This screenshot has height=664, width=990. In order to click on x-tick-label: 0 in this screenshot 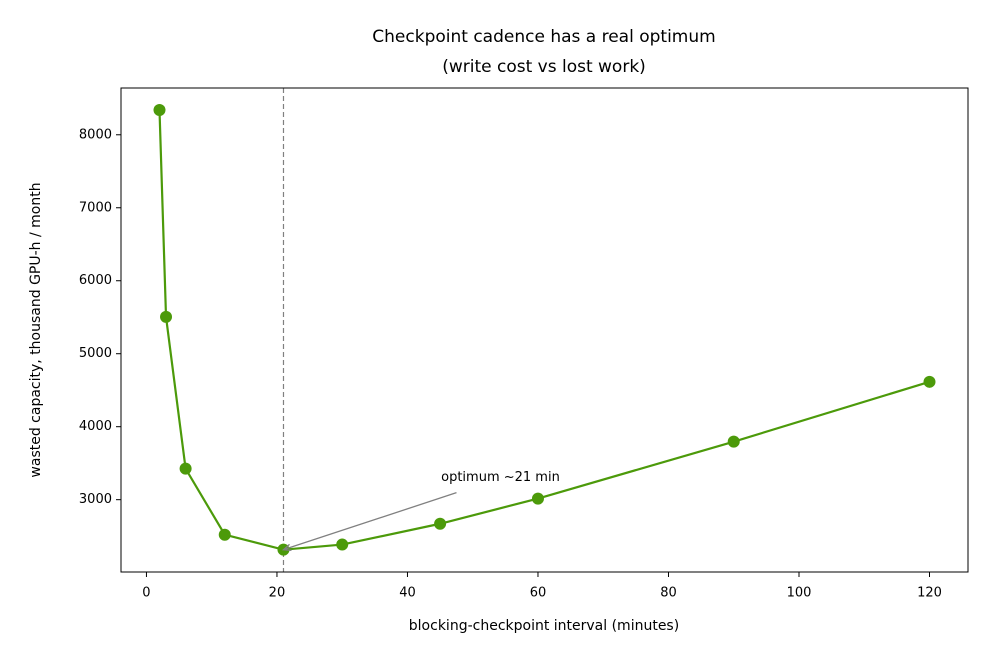, I will do `click(146, 593)`.